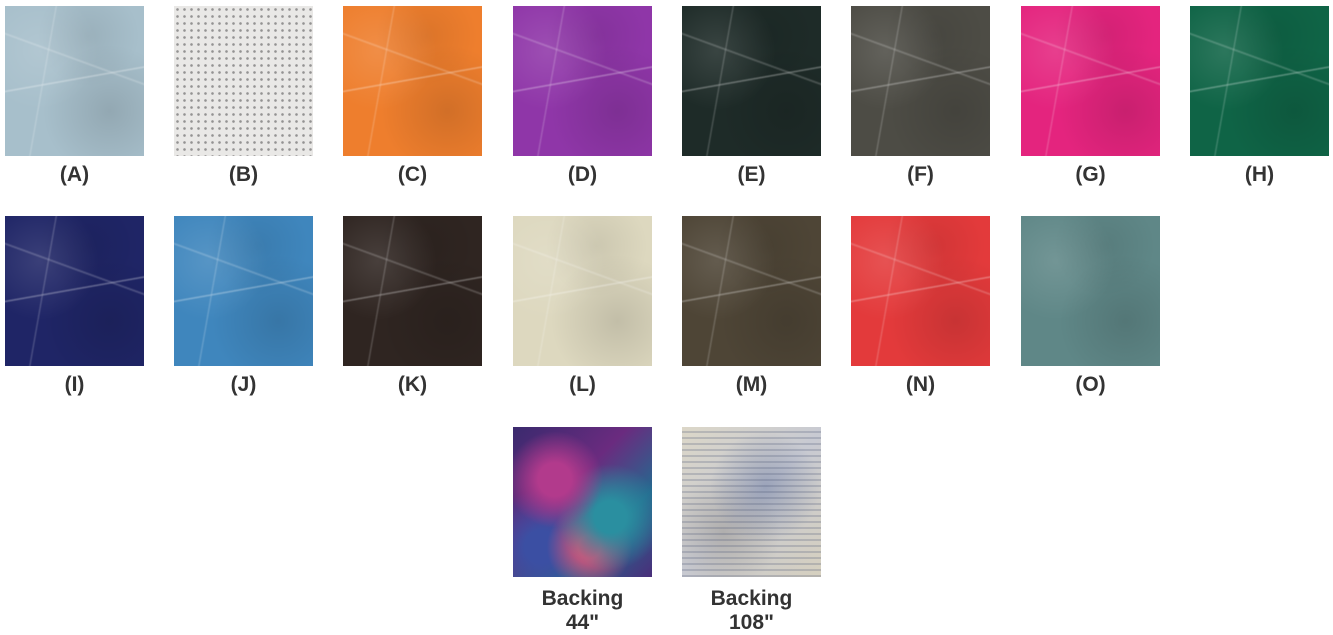 This screenshot has width=1333, height=635. Describe the element at coordinates (1090, 384) in the screenshot. I see `swatch-o-label: (O)` at that location.